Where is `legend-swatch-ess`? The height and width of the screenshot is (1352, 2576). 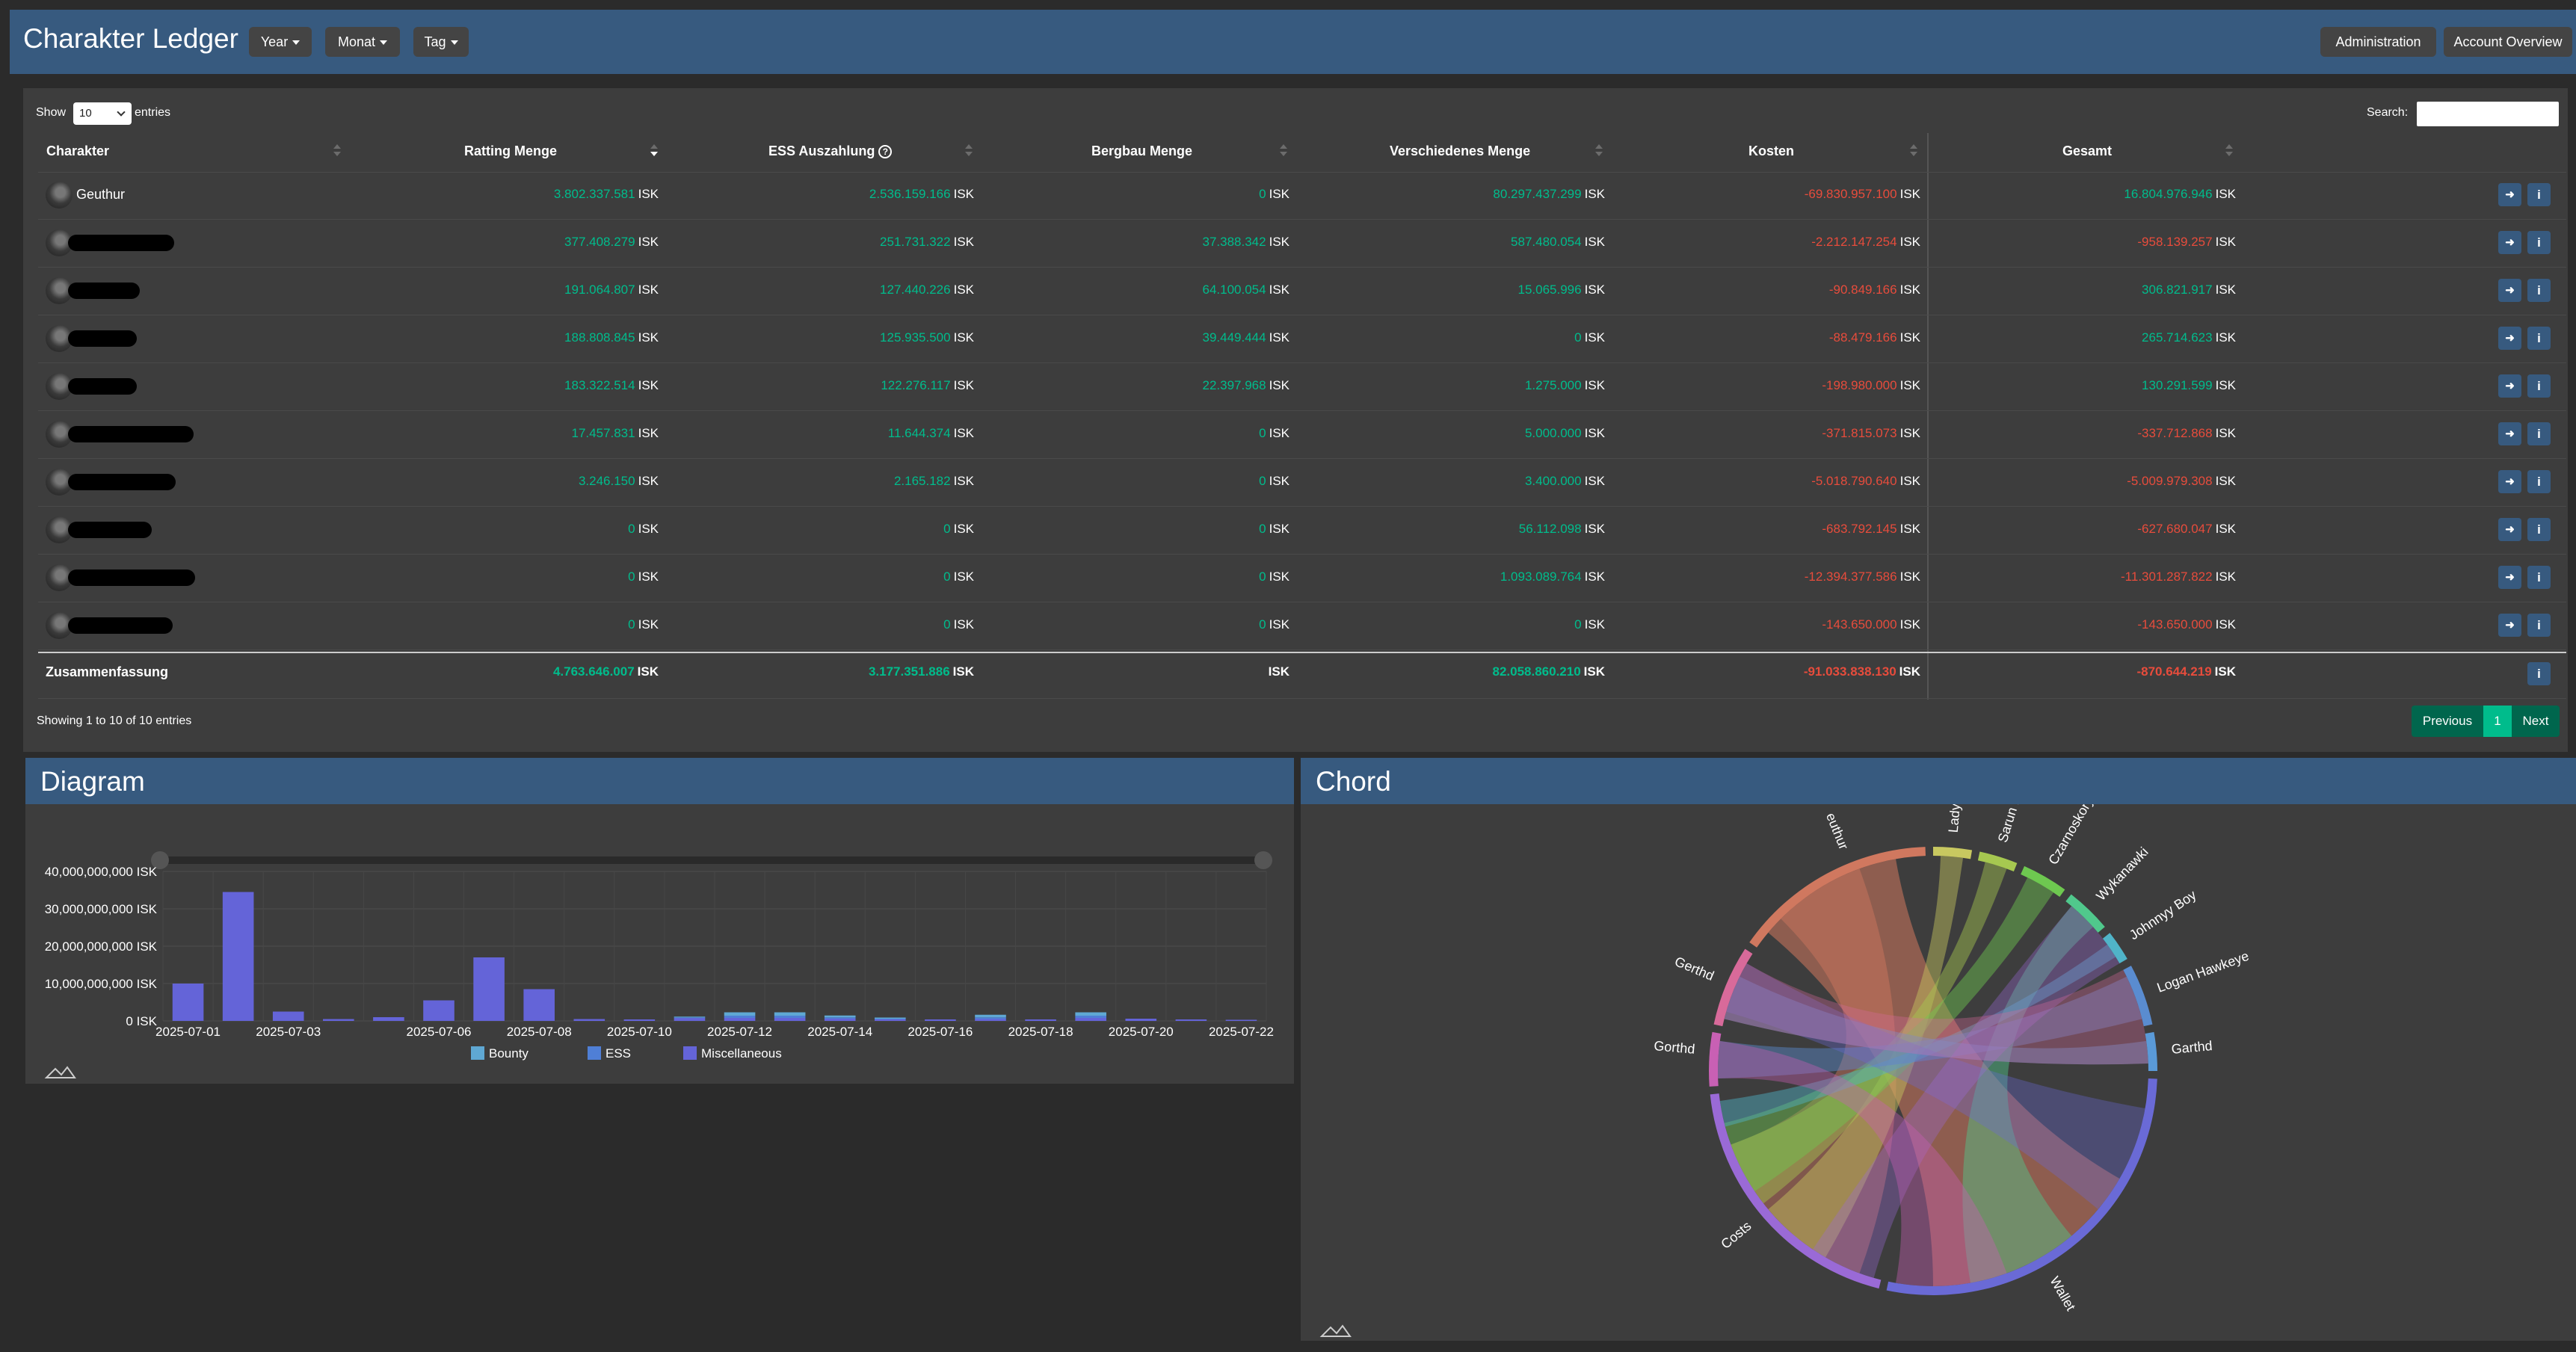
legend-swatch-ess is located at coordinates (594, 1053).